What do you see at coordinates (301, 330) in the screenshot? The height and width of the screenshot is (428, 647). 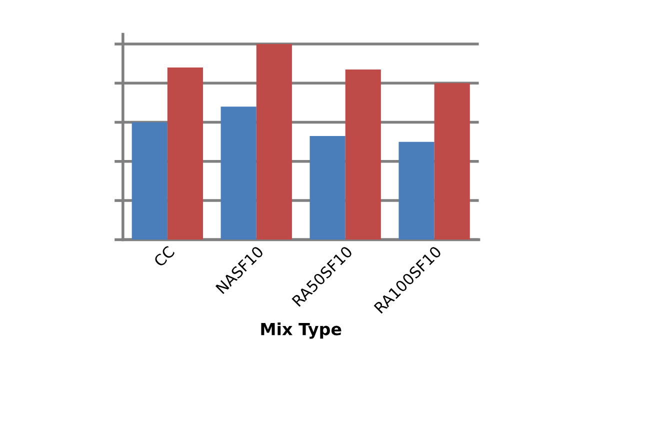 I see `x-axis-title: Mix Type` at bounding box center [301, 330].